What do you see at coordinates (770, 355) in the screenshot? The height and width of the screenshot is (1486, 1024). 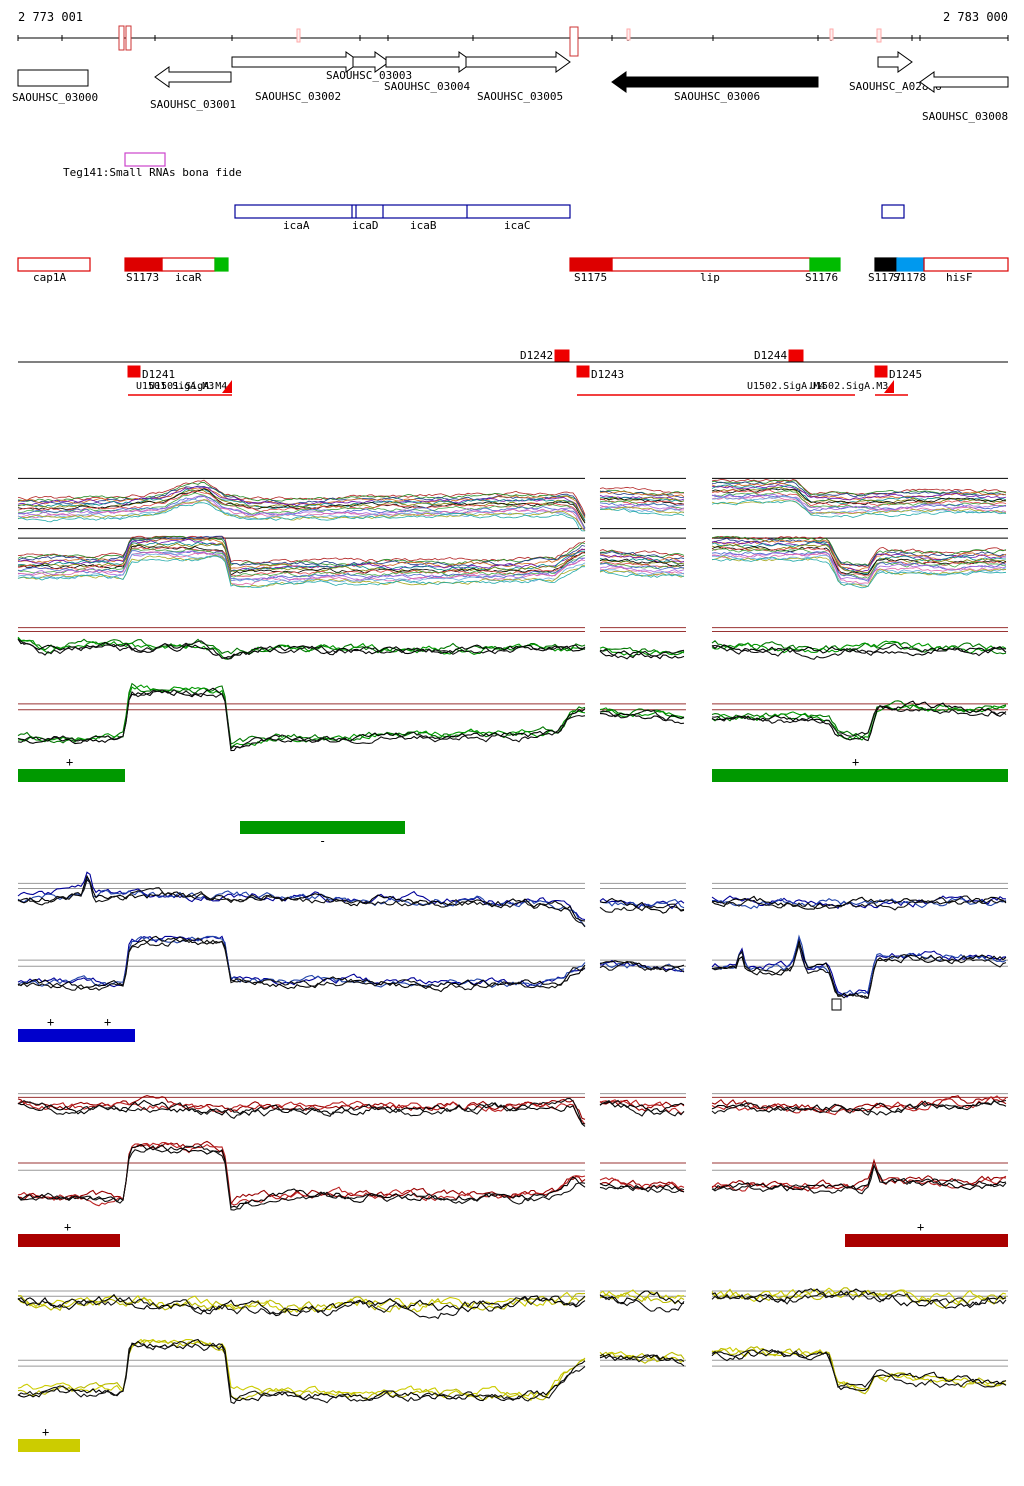 I see `d-marker-label: D1244` at bounding box center [770, 355].